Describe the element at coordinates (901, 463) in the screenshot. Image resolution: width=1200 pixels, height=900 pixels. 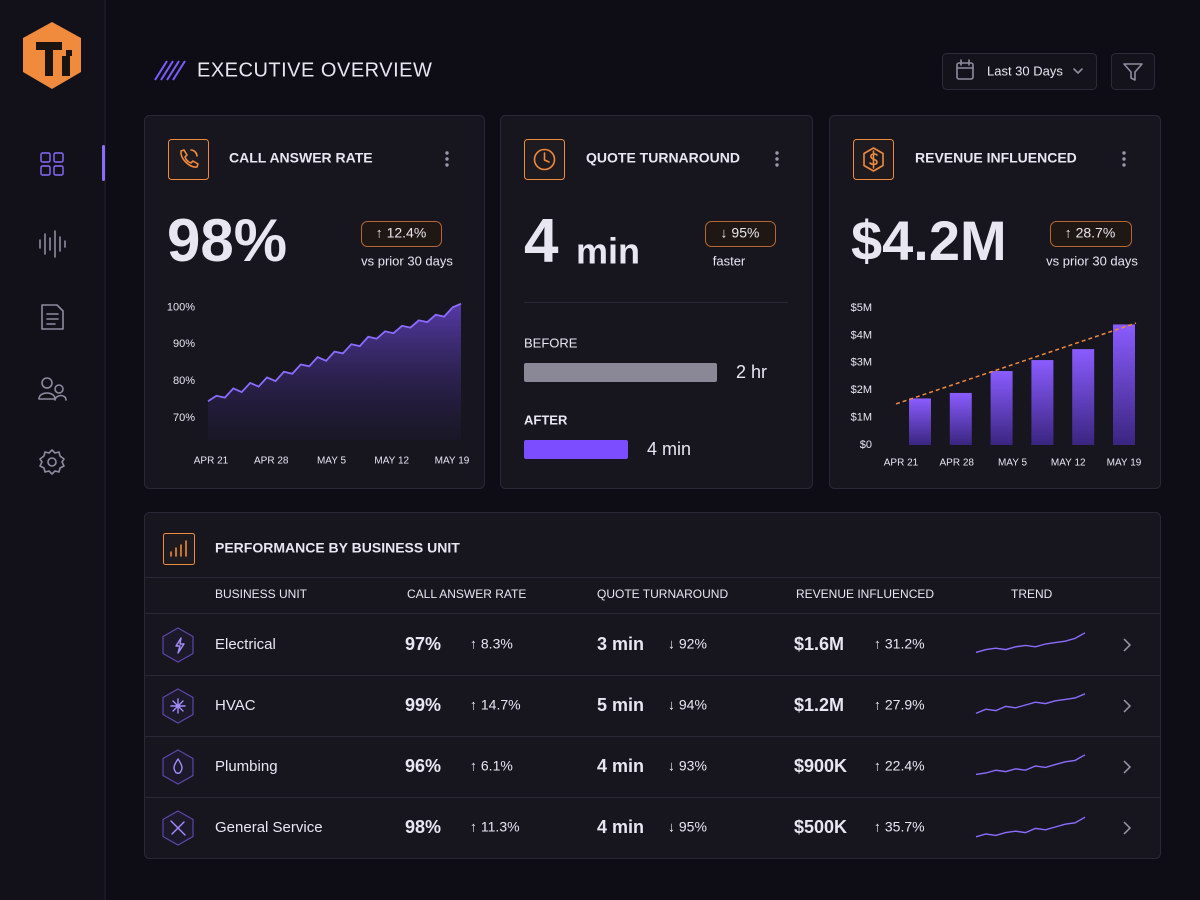
I see `x-tick-label: APR 21` at that location.